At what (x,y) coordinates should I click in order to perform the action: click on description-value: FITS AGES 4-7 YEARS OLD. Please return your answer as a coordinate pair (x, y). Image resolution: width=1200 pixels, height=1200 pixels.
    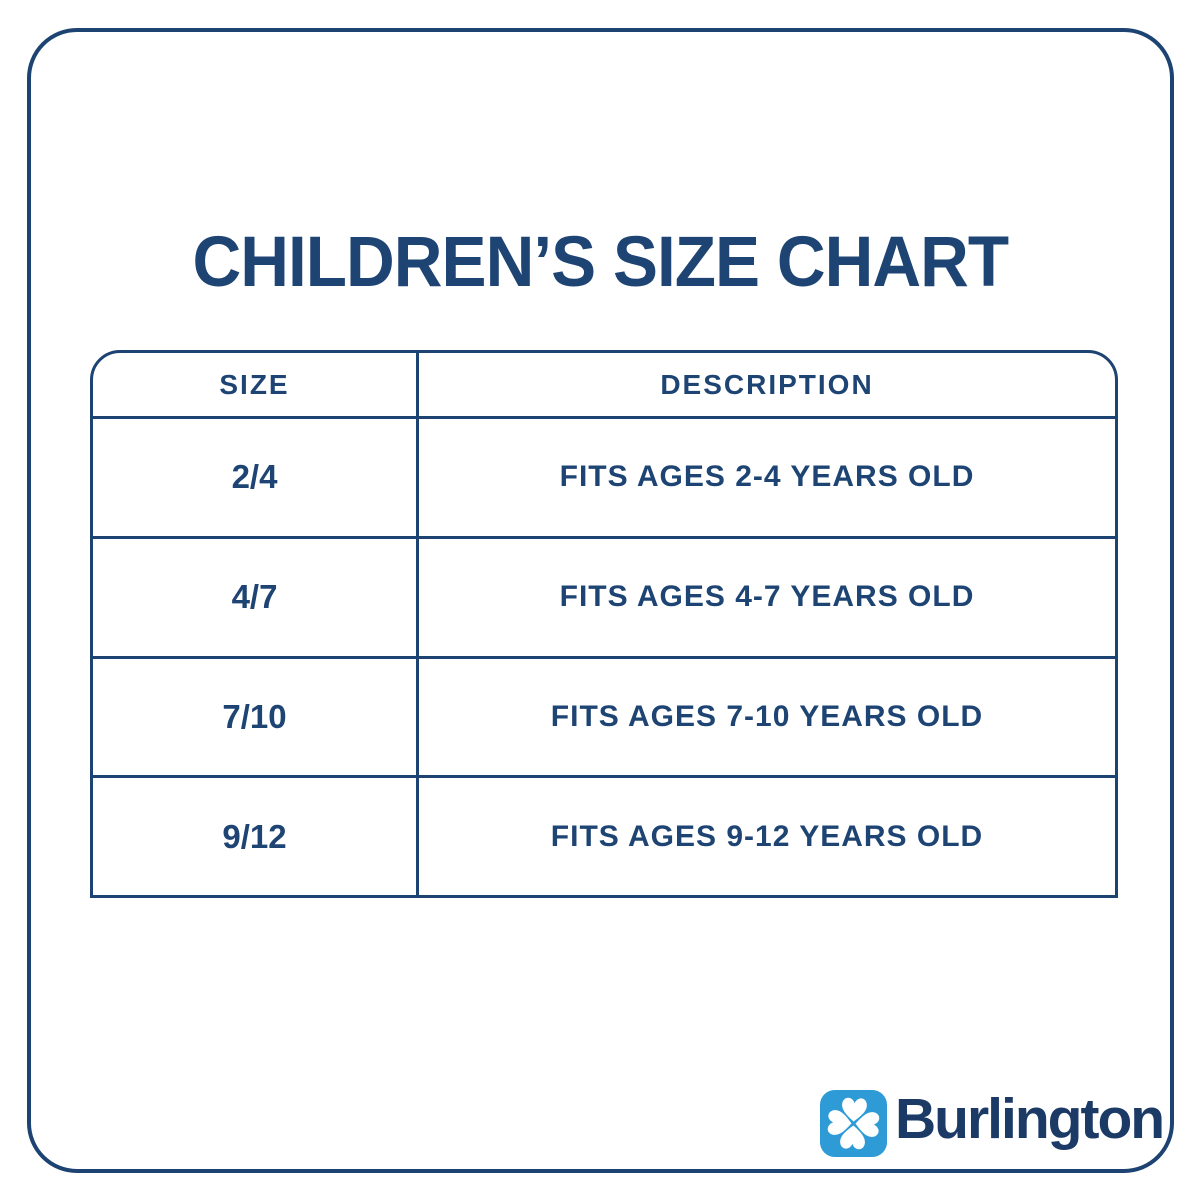
    Looking at the image, I should click on (767, 597).